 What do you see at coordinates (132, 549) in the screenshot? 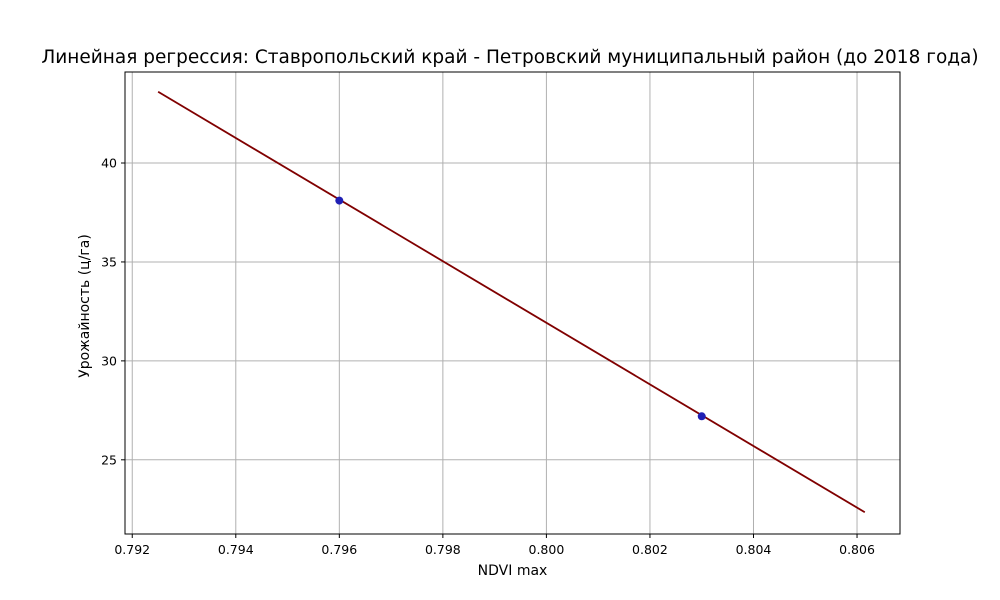
I see `x-tick-label: 0.792` at bounding box center [132, 549].